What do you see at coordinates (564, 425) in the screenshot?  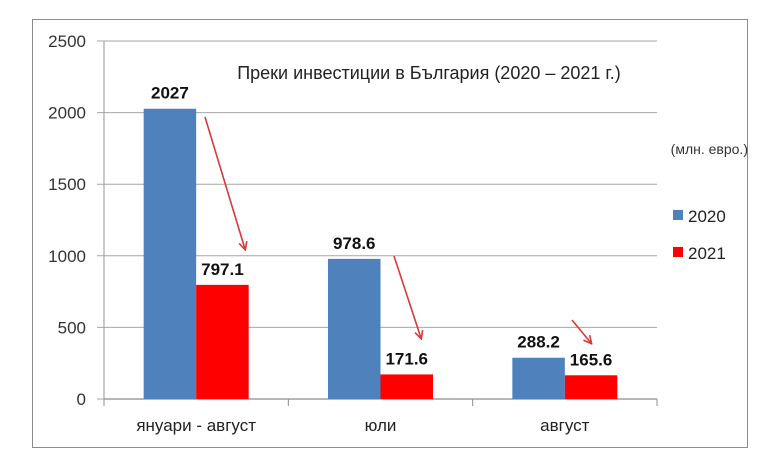 I see `x-category-label: август` at bounding box center [564, 425].